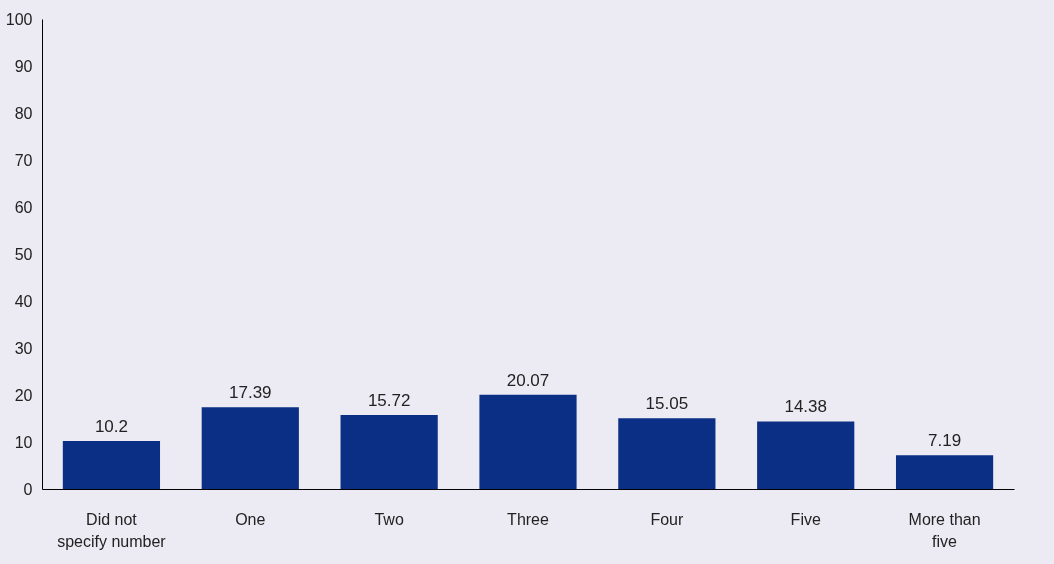 The image size is (1054, 564). Describe the element at coordinates (389, 519) in the screenshot. I see `x-tick-label: Two` at that location.